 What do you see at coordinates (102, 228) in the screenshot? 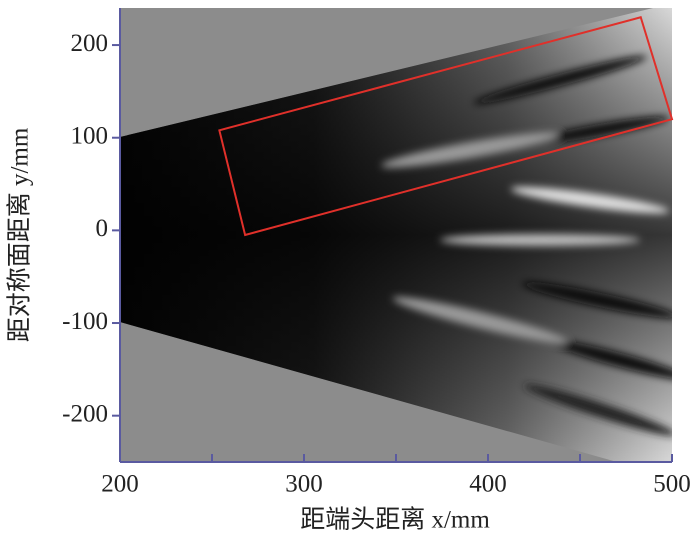
I see `y-tick-label: 0` at bounding box center [102, 228].